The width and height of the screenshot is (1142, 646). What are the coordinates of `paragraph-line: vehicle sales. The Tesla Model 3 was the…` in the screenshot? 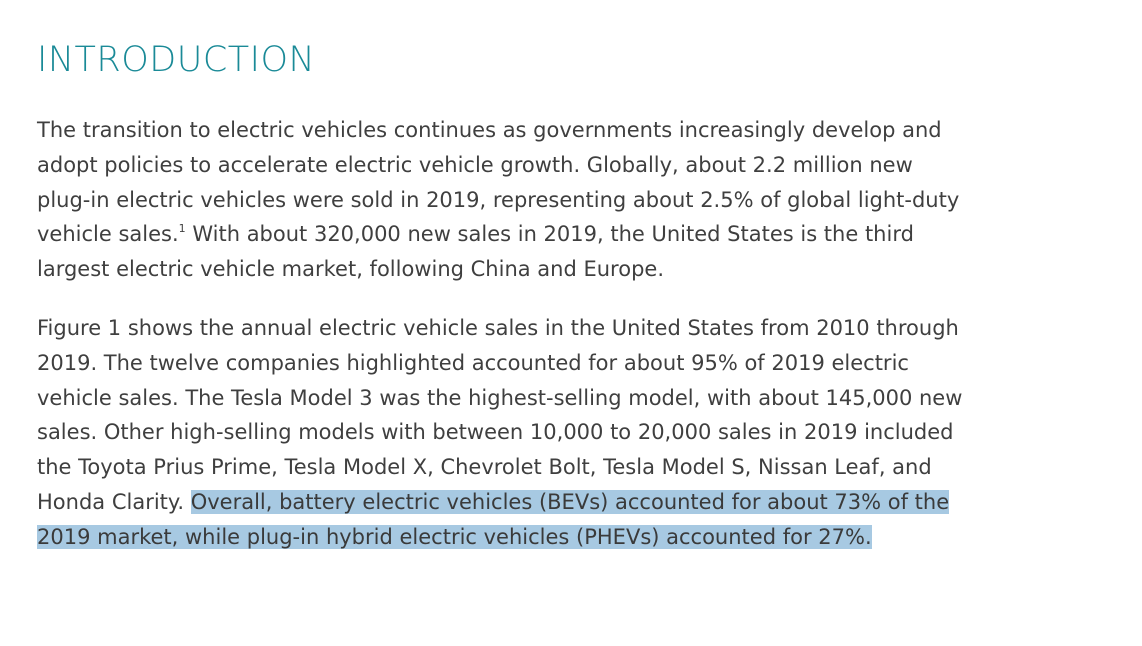 It's located at (500, 397).